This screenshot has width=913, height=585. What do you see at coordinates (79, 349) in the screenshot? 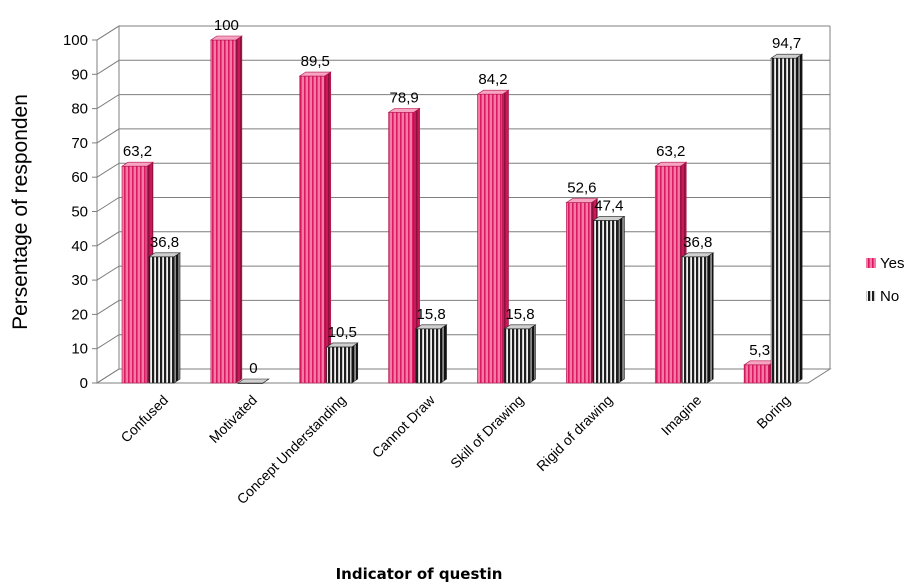
I see `y-tick-label: 10` at bounding box center [79, 349].